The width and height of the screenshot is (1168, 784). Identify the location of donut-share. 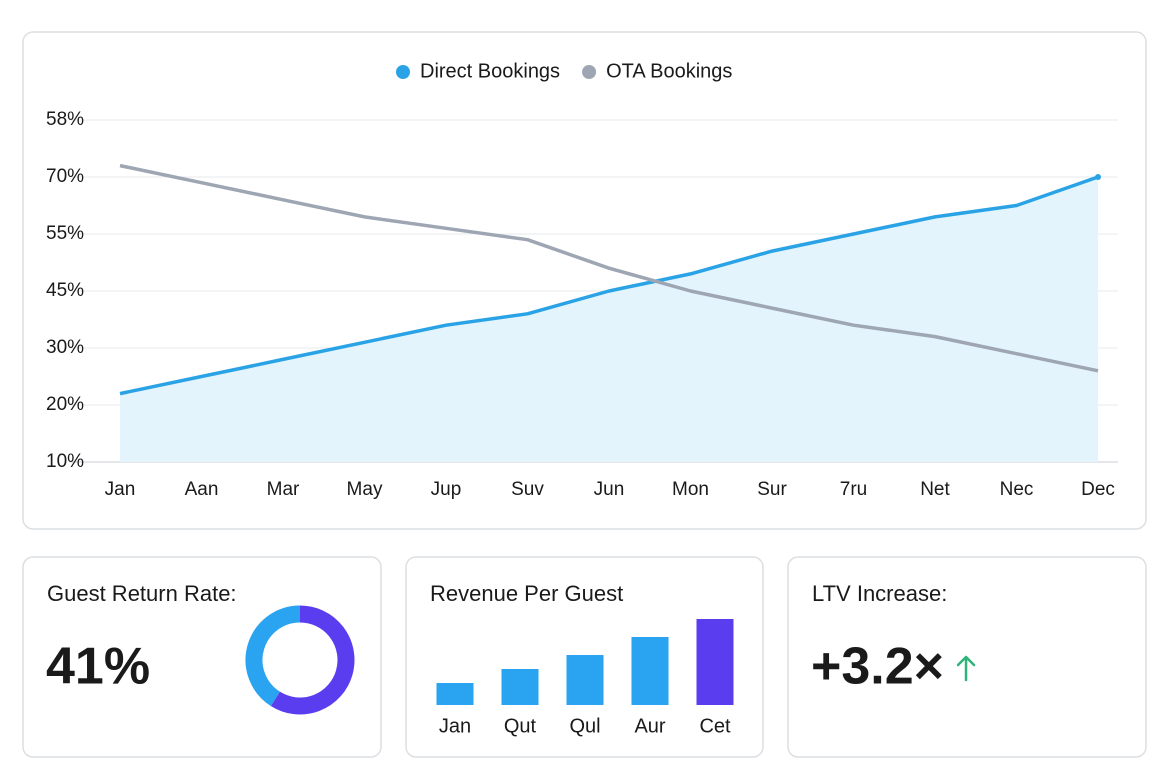
(273, 656).